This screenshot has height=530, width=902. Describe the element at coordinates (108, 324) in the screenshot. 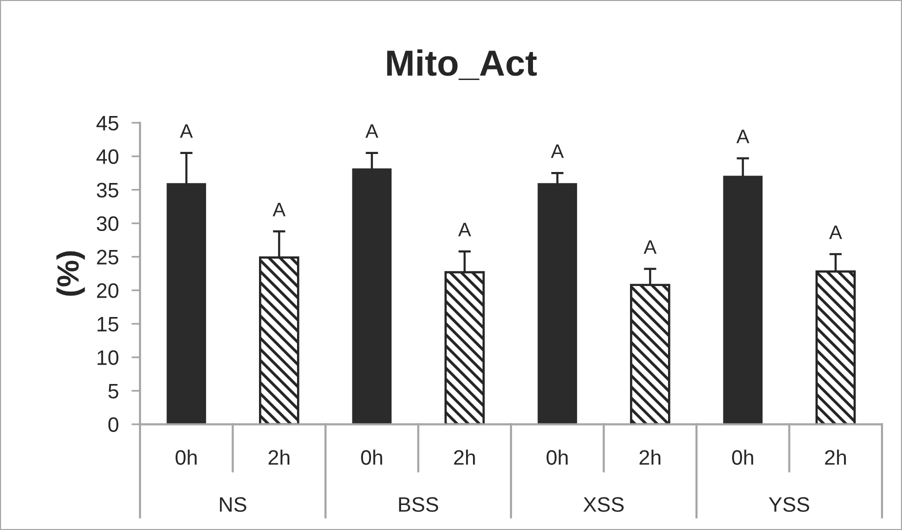

I see `y-tick-label: 15` at that location.